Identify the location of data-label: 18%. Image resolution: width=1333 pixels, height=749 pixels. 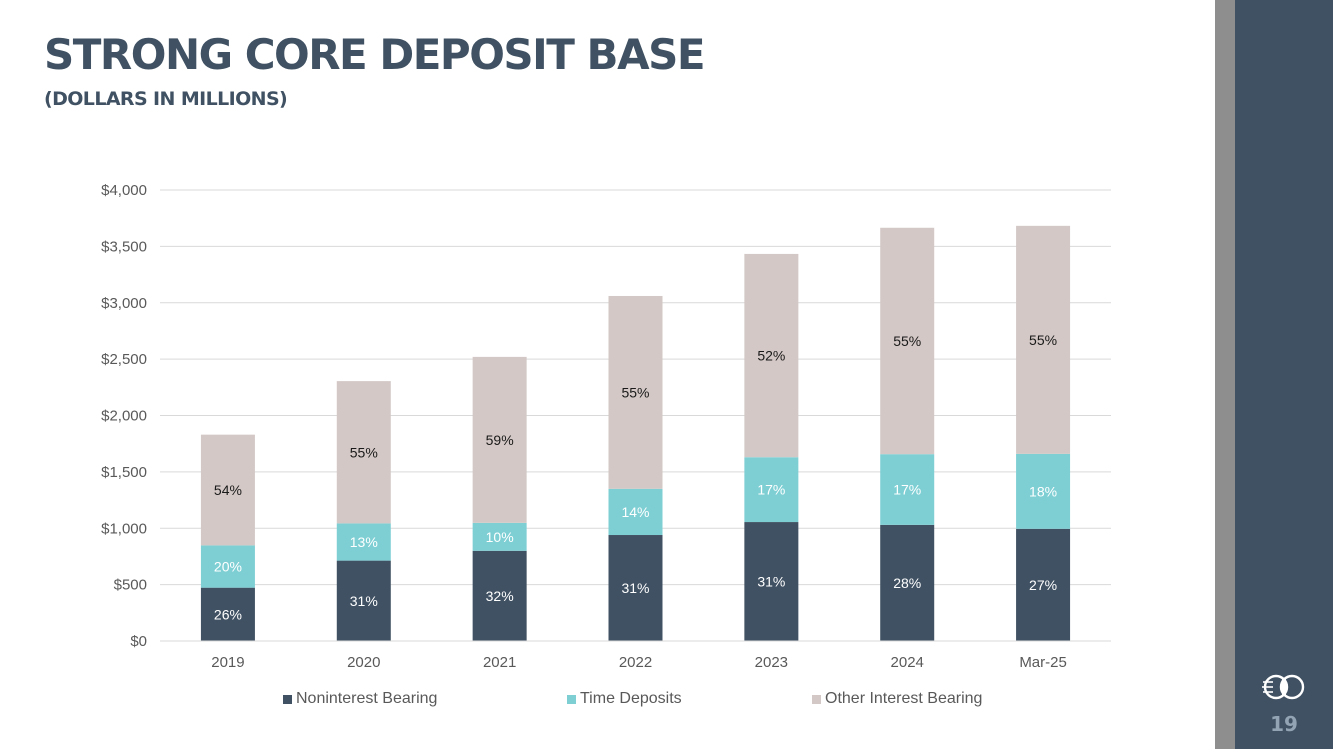
(1043, 491).